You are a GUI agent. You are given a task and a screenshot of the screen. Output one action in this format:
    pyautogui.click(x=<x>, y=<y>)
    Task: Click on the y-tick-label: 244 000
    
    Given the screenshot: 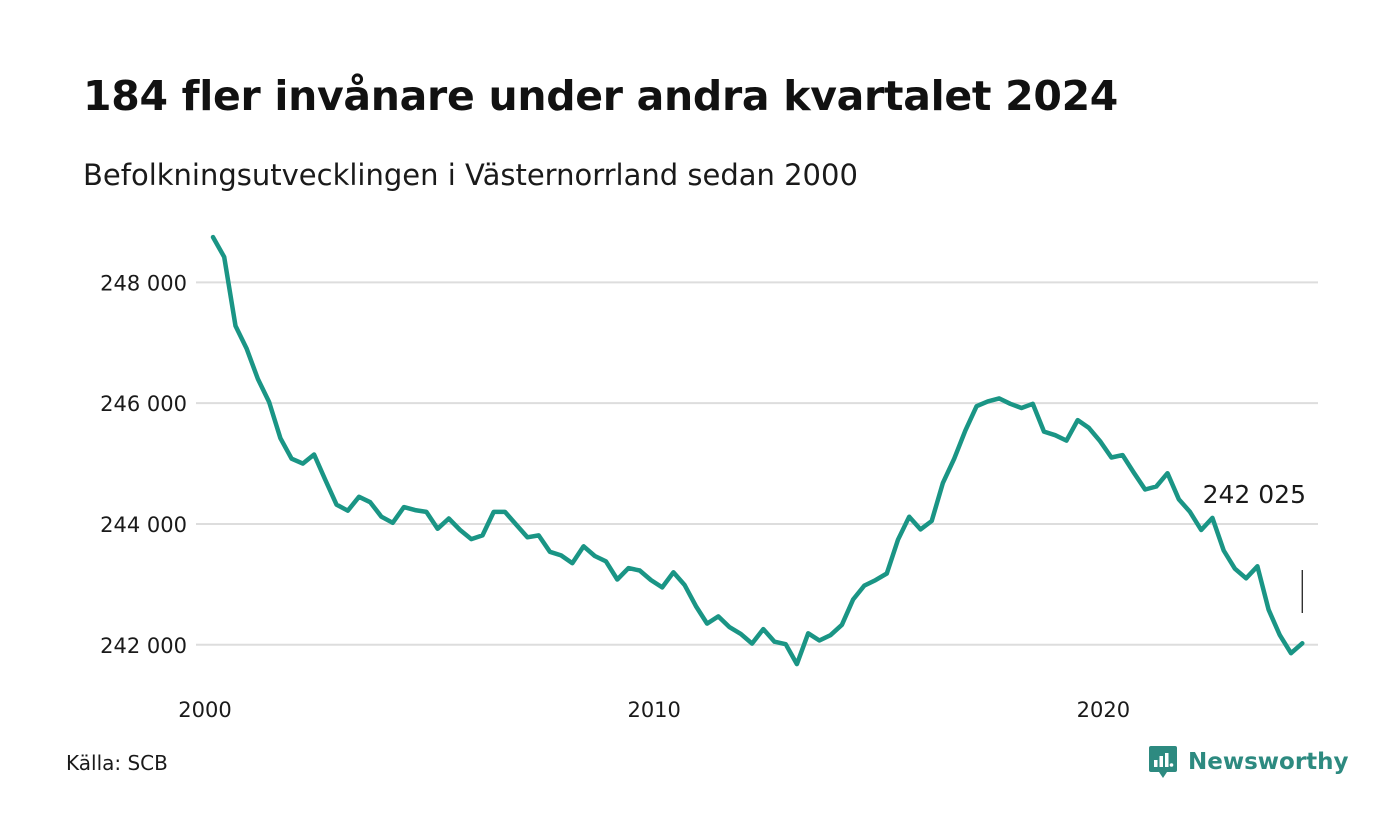 What is the action you would take?
    pyautogui.click(x=143, y=525)
    